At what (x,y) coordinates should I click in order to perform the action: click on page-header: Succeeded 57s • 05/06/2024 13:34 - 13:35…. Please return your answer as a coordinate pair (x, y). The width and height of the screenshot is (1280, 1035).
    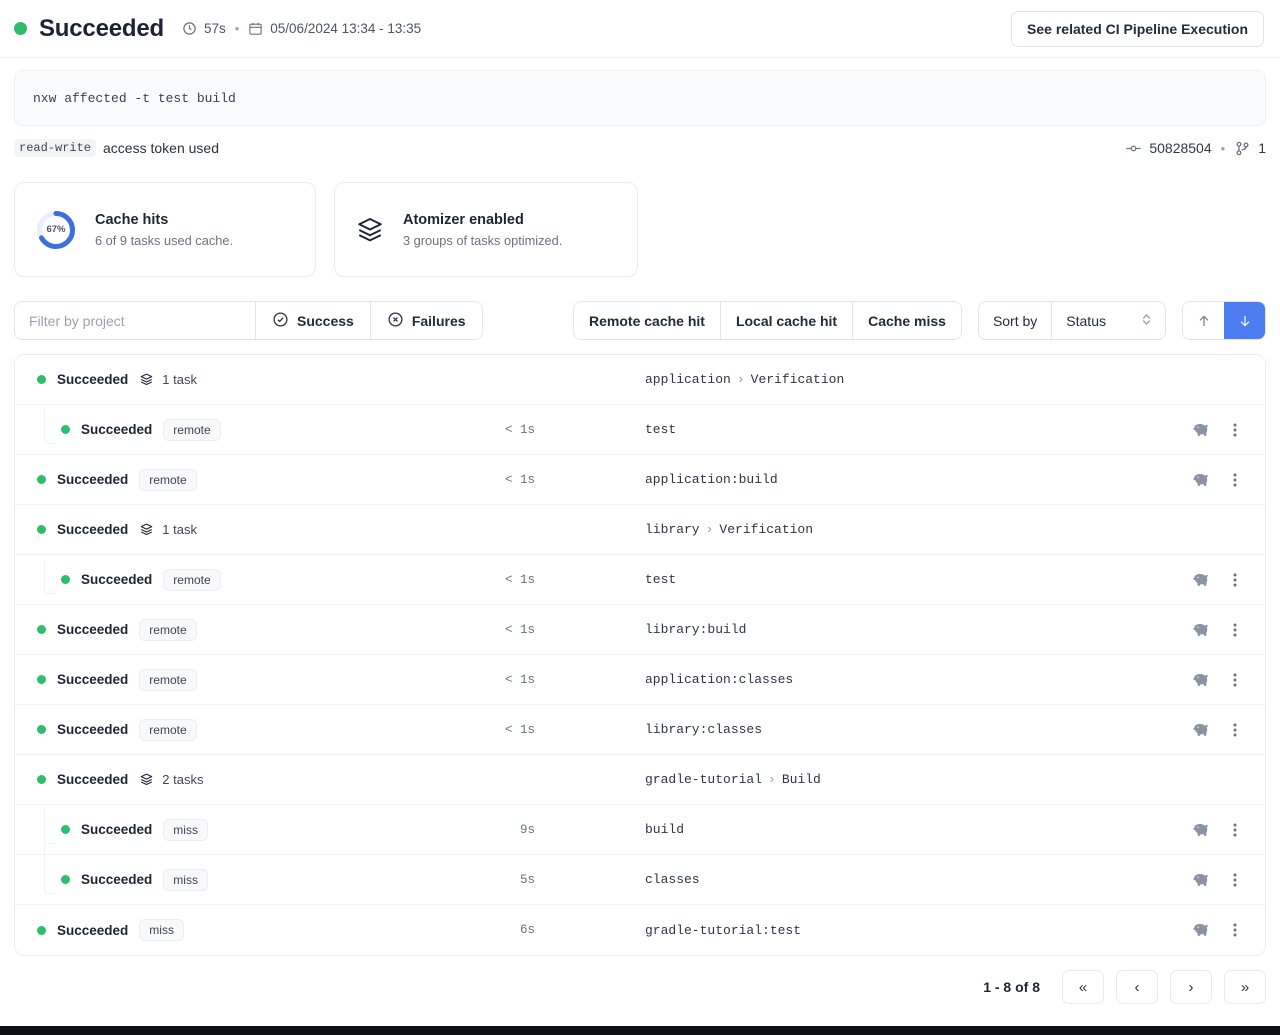
    Looking at the image, I should click on (640, 29).